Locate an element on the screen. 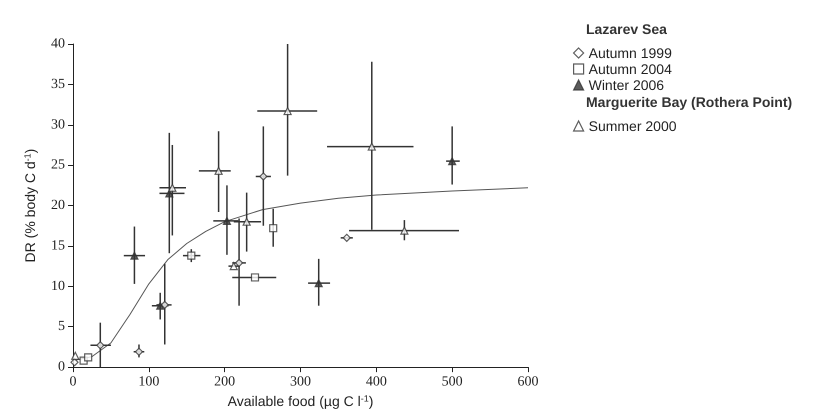  text: Lazarev Sea is located at coordinates (627, 29).